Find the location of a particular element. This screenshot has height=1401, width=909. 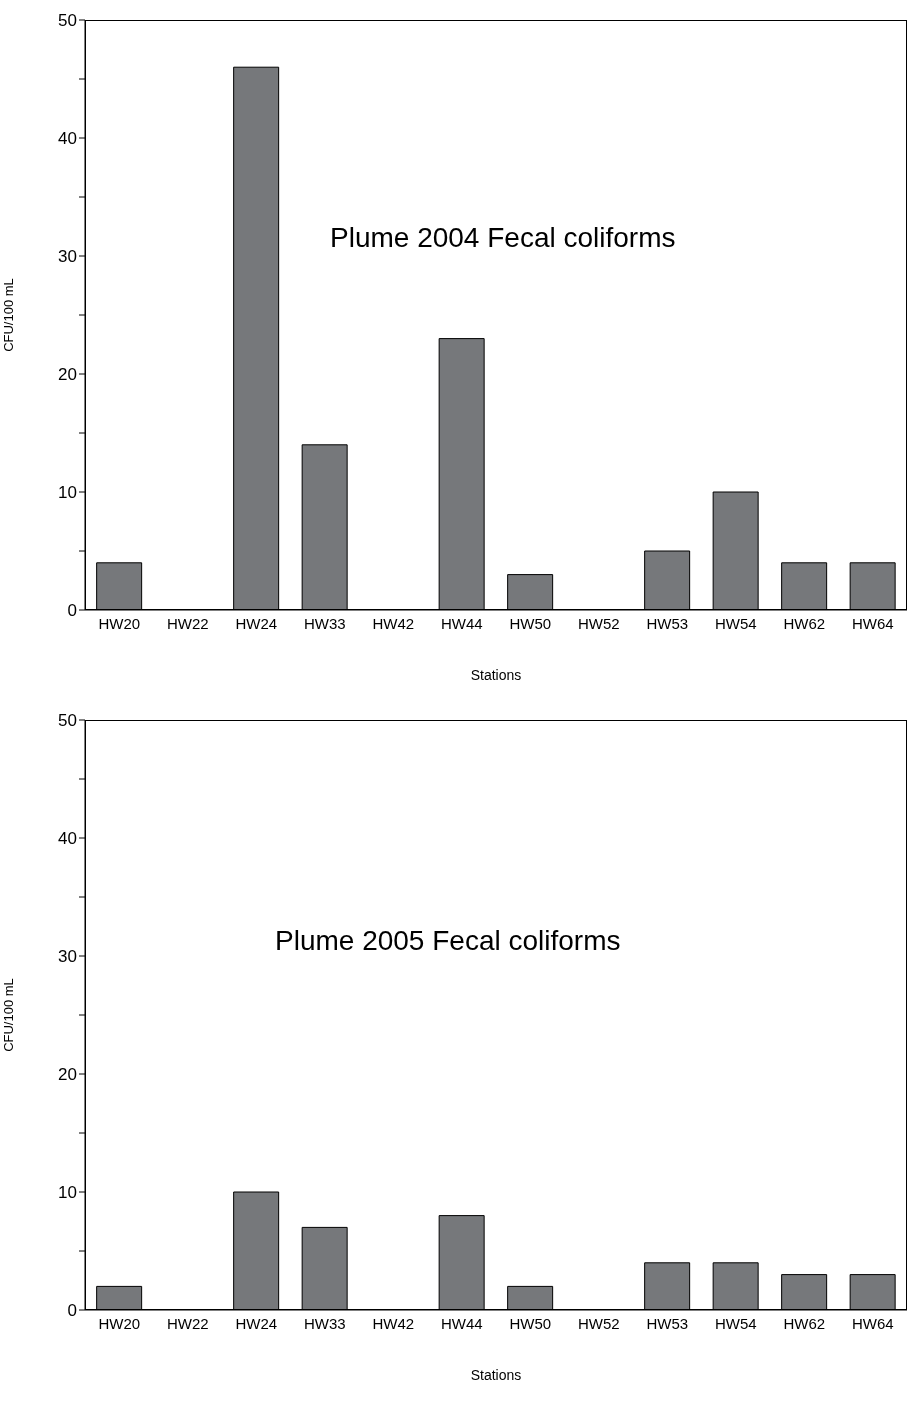

text: Plume 2005 Fecal coliforms is located at coordinates (448, 941).